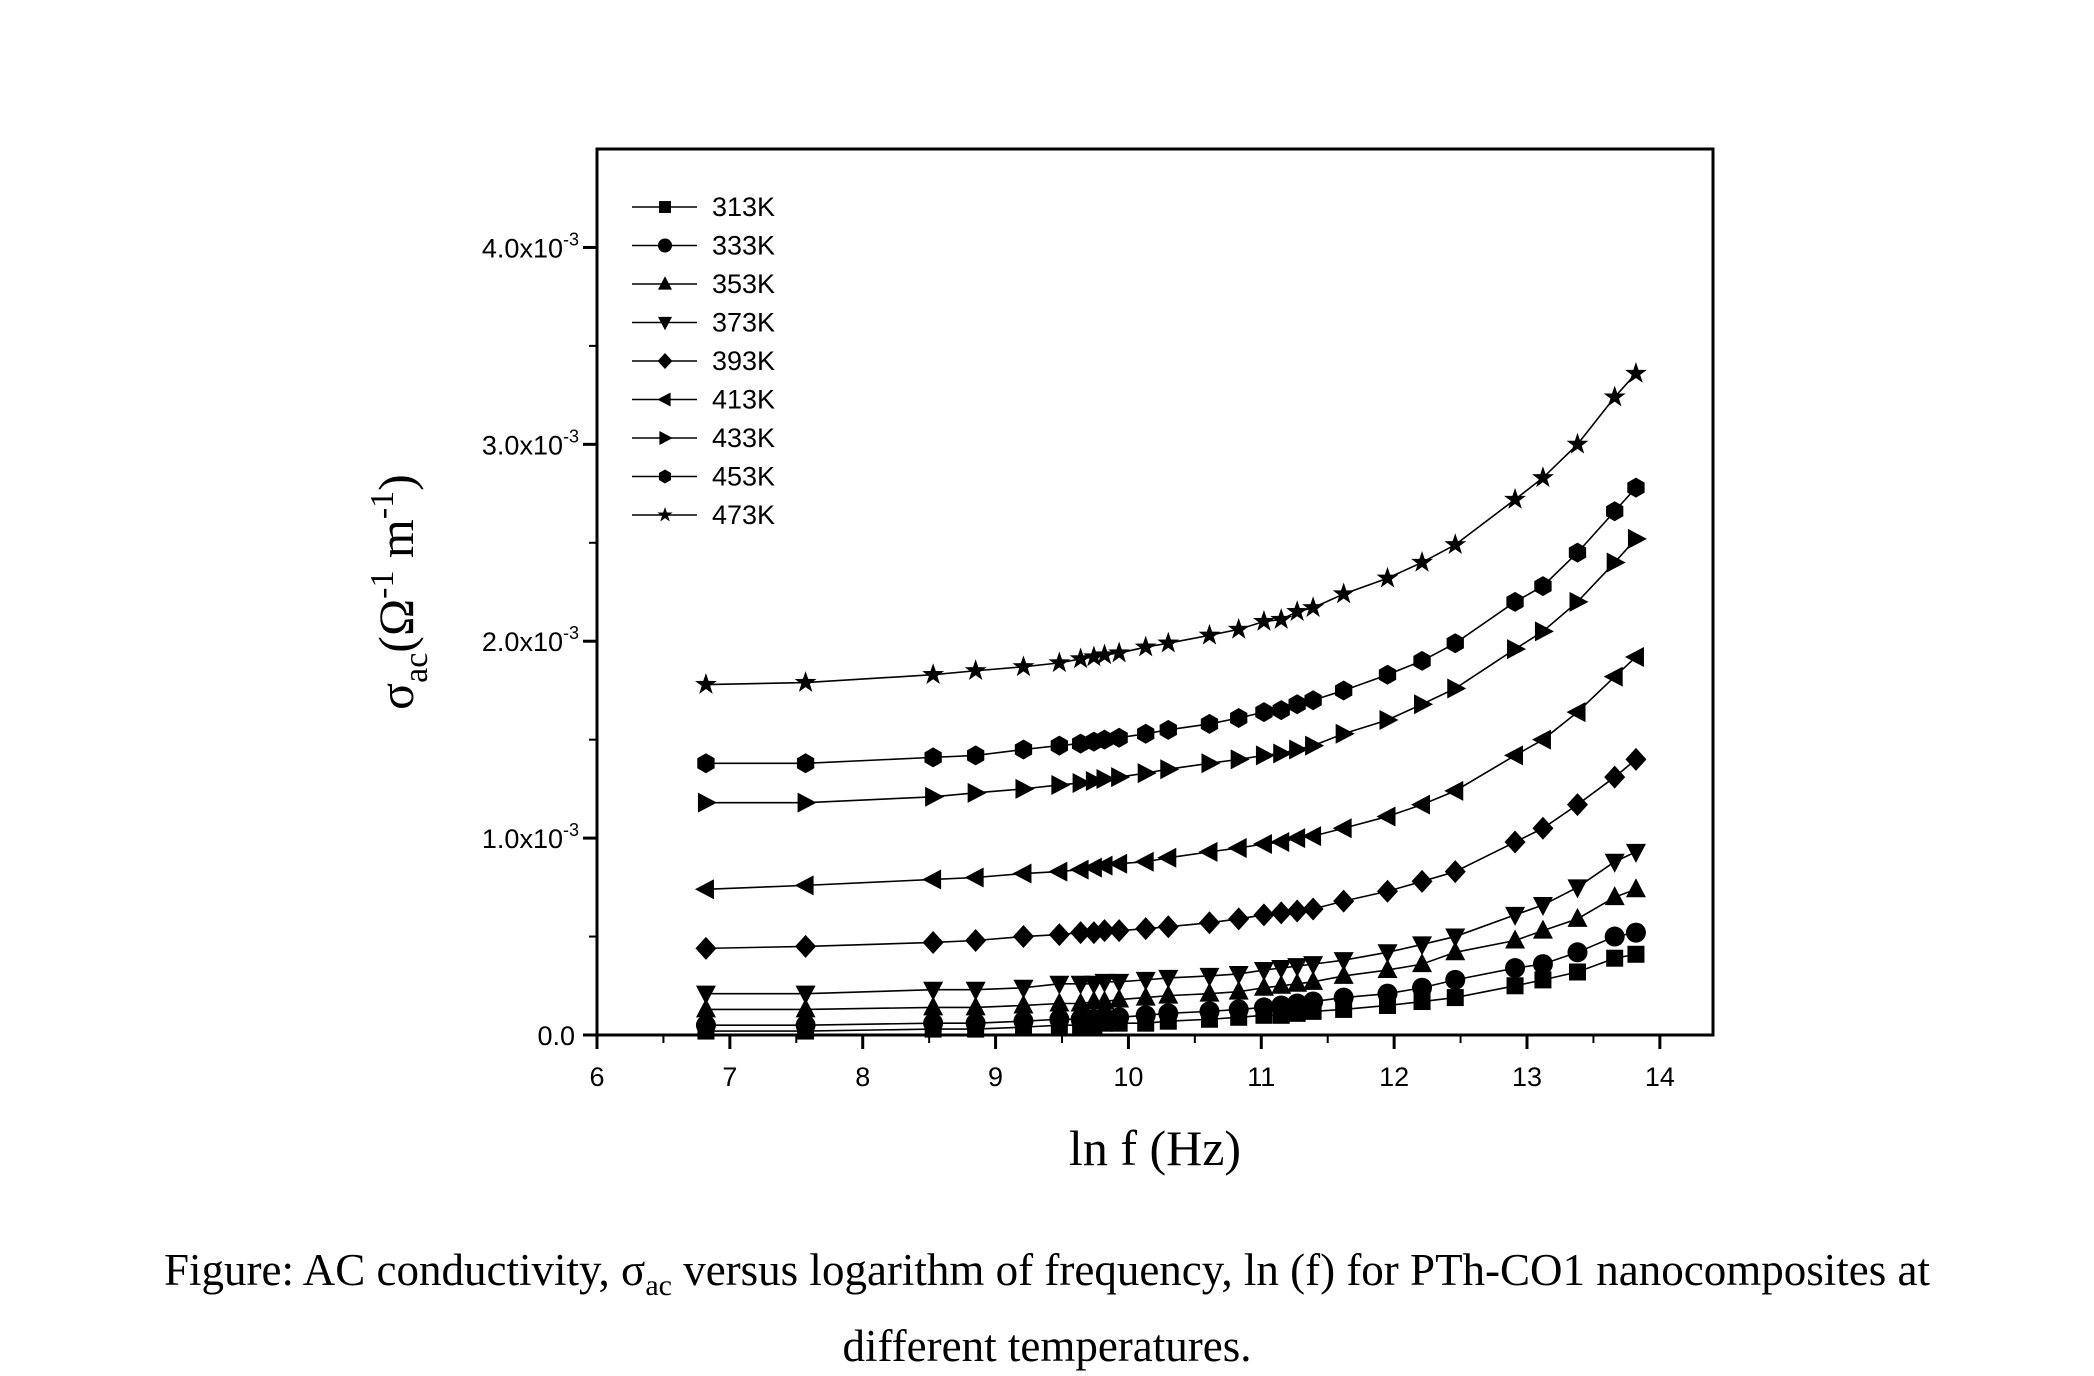 The width and height of the screenshot is (2094, 1376). I want to click on legend-label: 353K, so click(743, 284).